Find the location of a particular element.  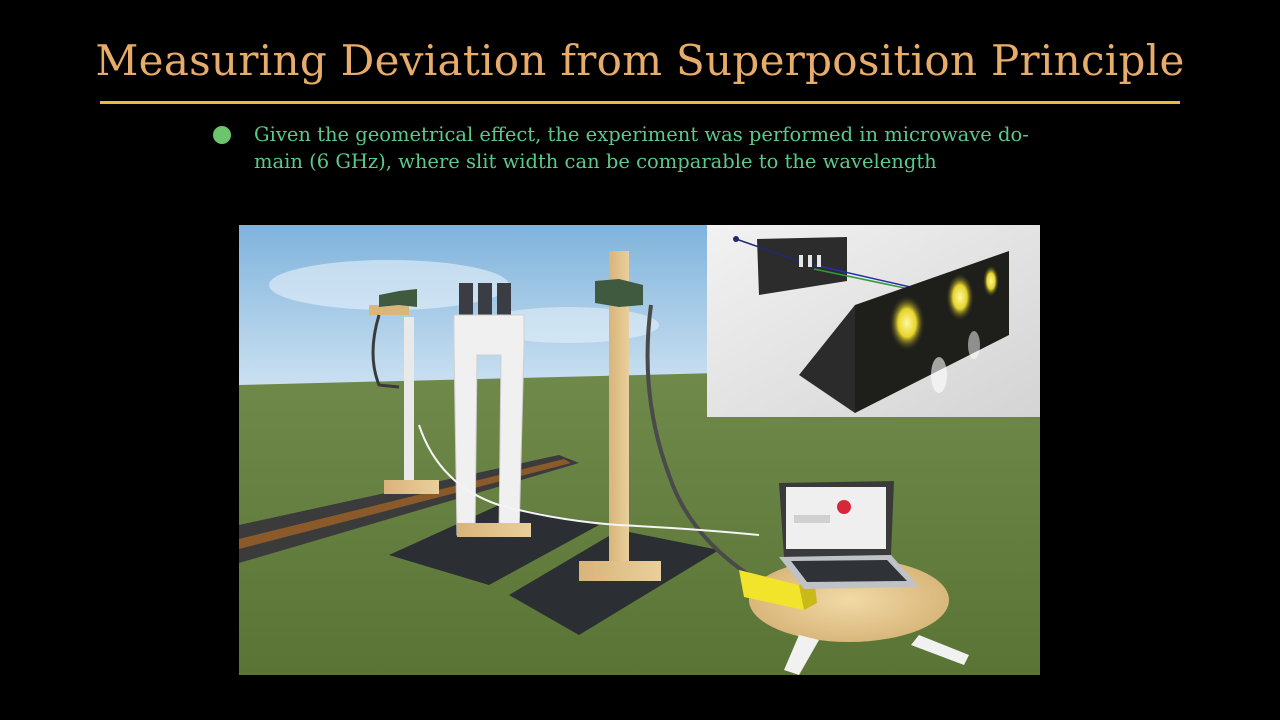

detector-box is located at coordinates (771, 590).